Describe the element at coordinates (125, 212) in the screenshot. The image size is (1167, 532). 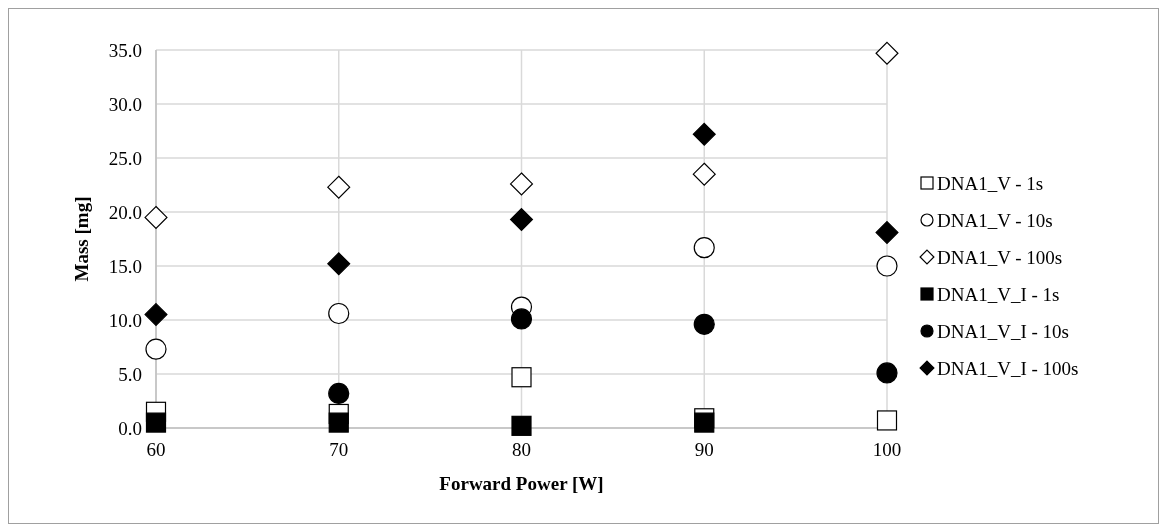
I see `y-tick-label: 20.0` at that location.